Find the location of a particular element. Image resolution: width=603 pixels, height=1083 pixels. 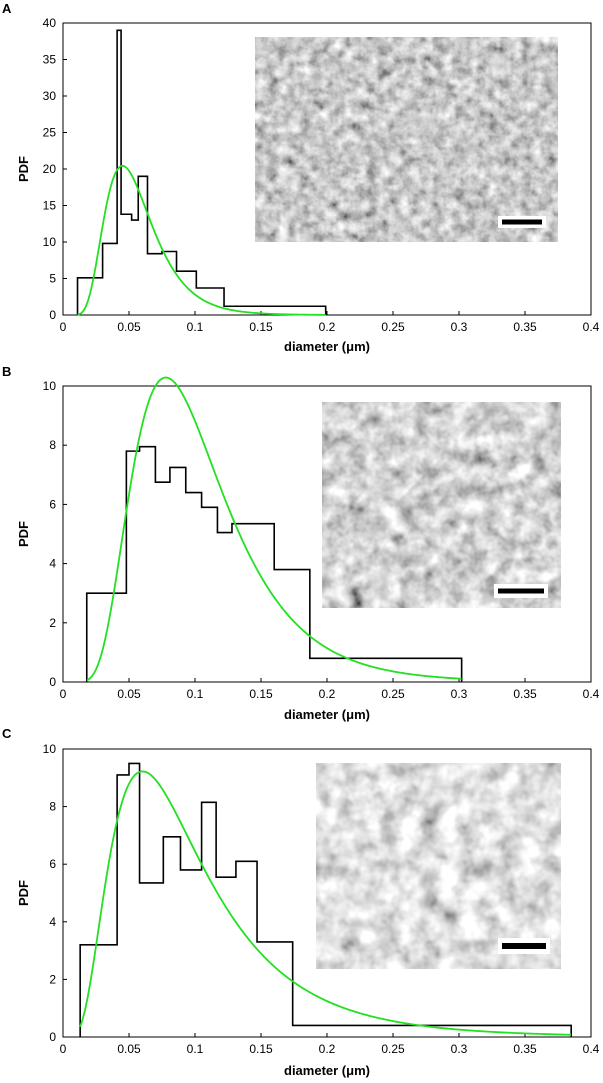

panel-a-ytick-label: 30 is located at coordinates (50, 96).